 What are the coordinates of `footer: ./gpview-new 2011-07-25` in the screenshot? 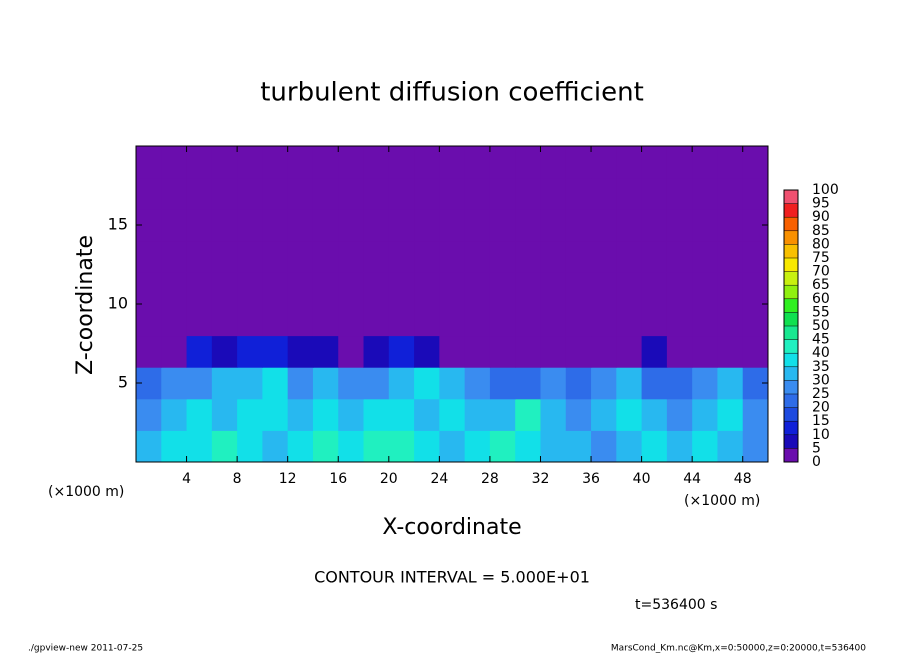 It's located at (85, 649).